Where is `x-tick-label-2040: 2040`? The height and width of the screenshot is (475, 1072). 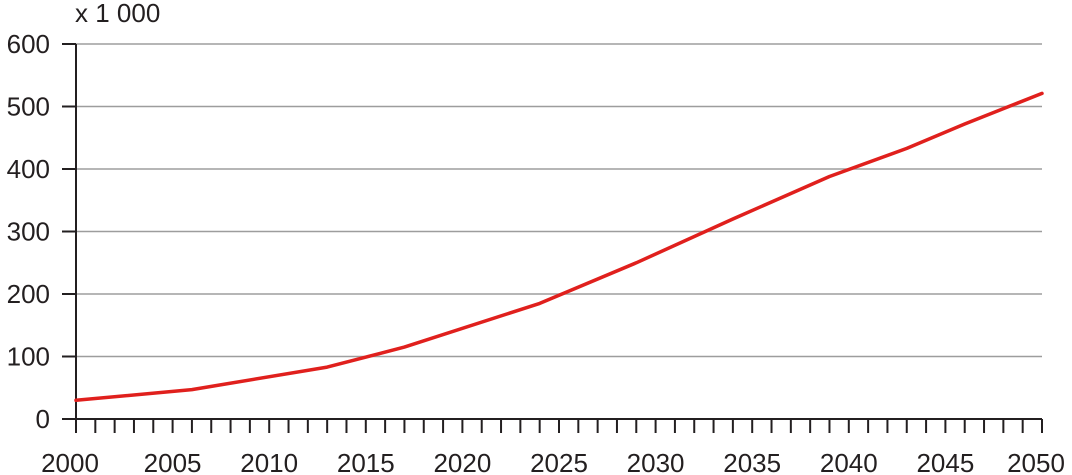 x-tick-label-2040: 2040 is located at coordinates (849, 461).